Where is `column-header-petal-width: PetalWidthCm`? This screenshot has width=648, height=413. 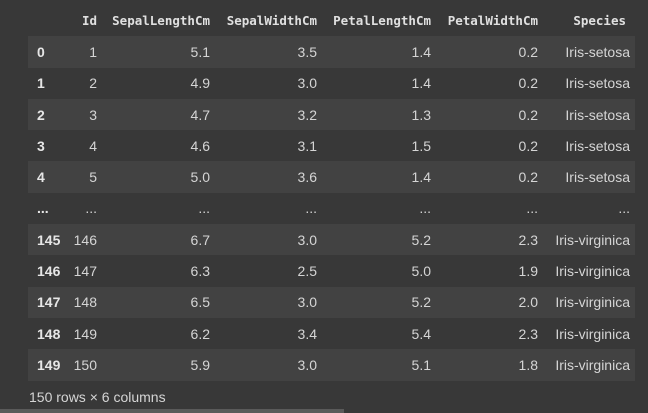
column-header-petal-width: PetalWidthCm is located at coordinates (492, 21).